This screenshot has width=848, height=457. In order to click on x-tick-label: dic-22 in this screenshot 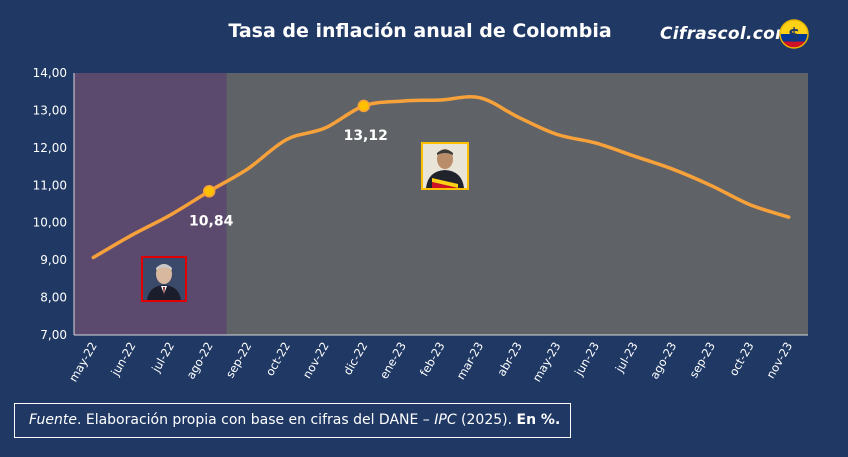, I will do `click(355, 359)`.